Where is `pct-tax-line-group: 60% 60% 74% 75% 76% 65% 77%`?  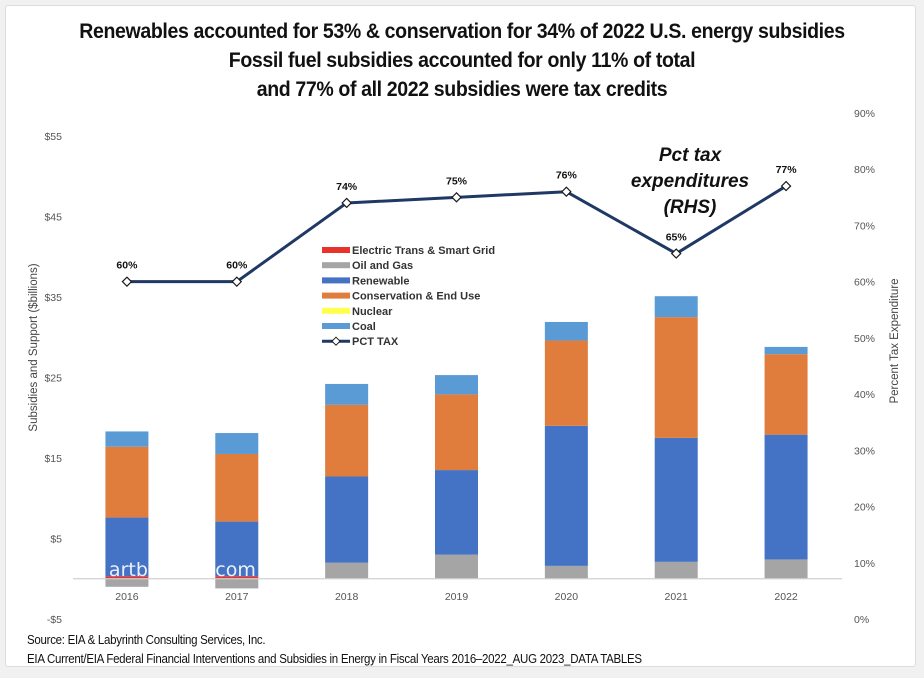 pct-tax-line-group: 60% 60% 74% 75% 76% 65% 77% is located at coordinates (457, 226).